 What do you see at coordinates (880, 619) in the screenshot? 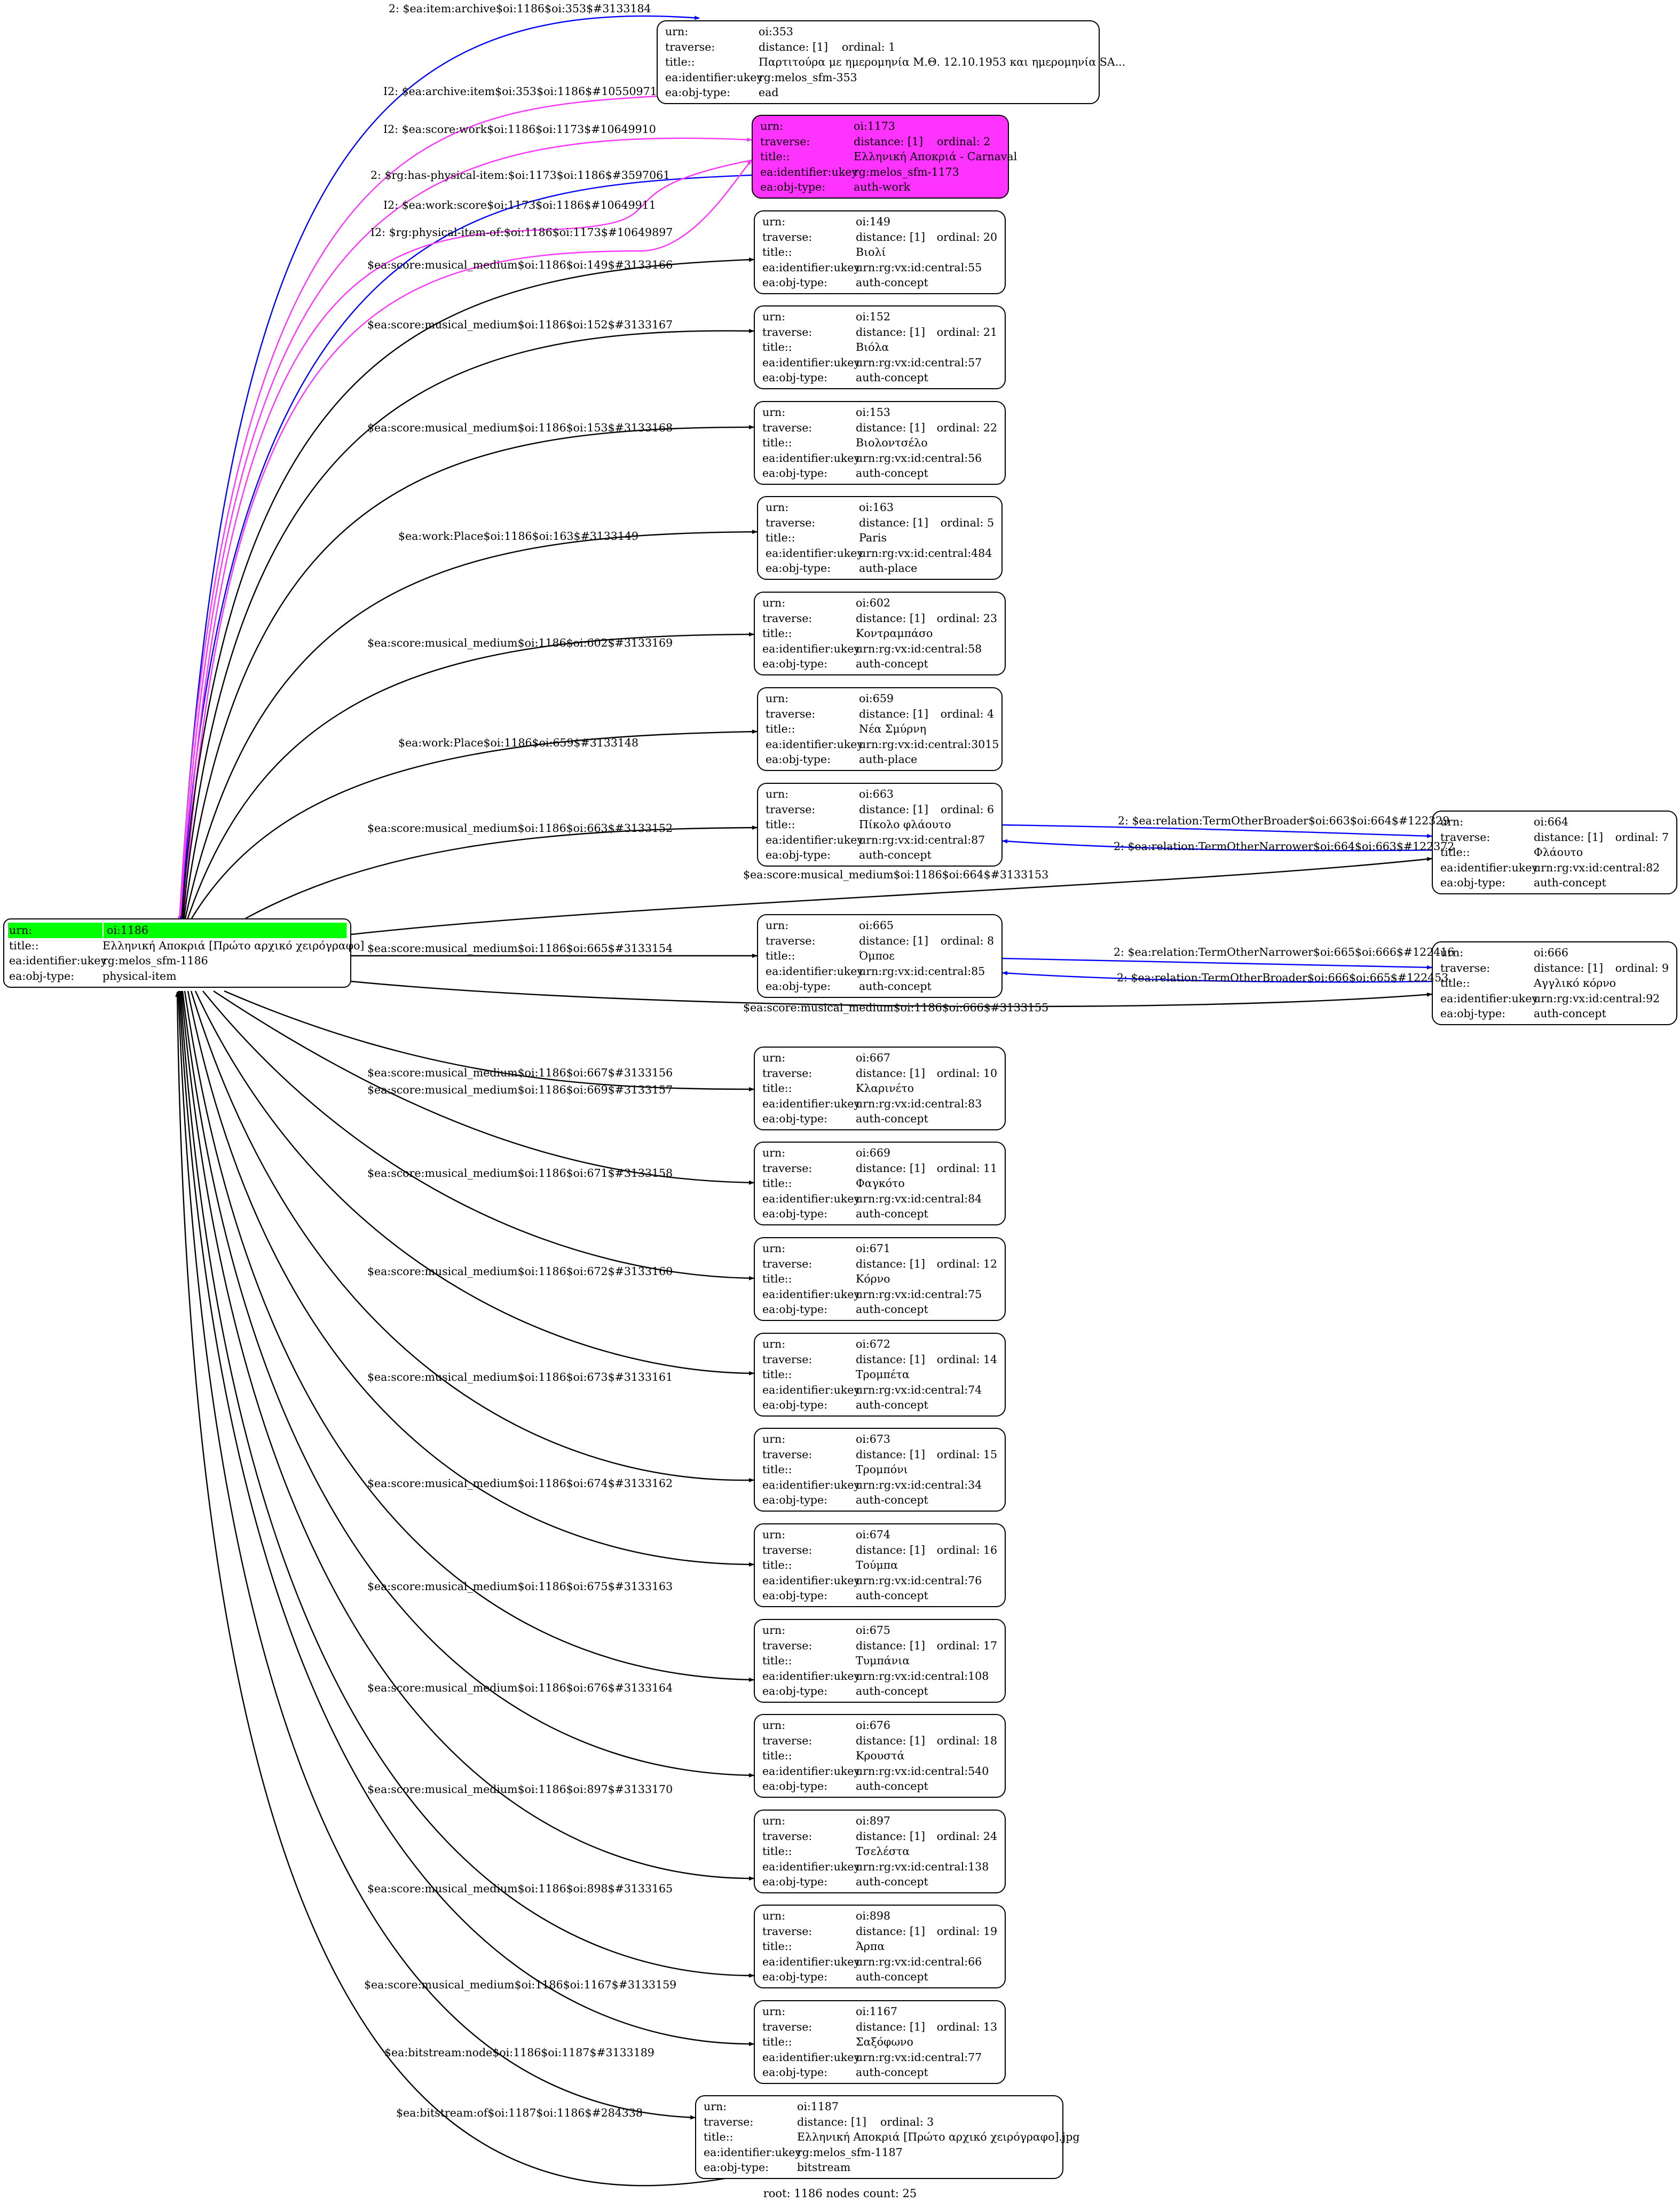
I see `node-traverse-row: traverse: distance: [1] ordinal: 23` at bounding box center [880, 619].